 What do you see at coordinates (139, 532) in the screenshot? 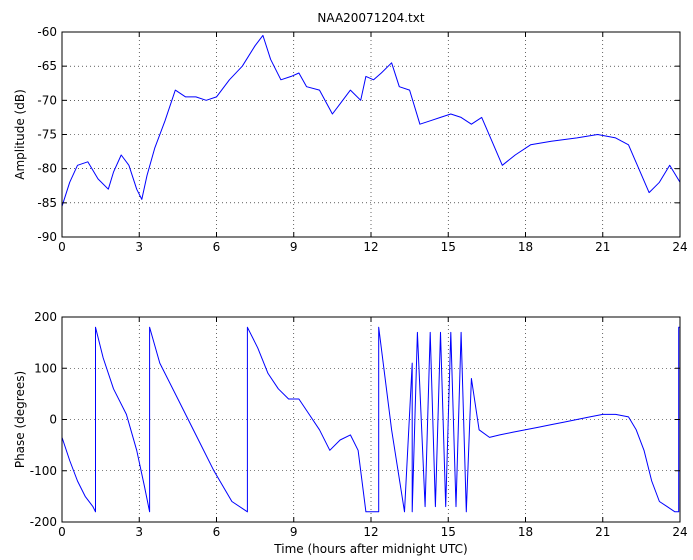
I see `phase-x-tick-label: 3` at bounding box center [139, 532].